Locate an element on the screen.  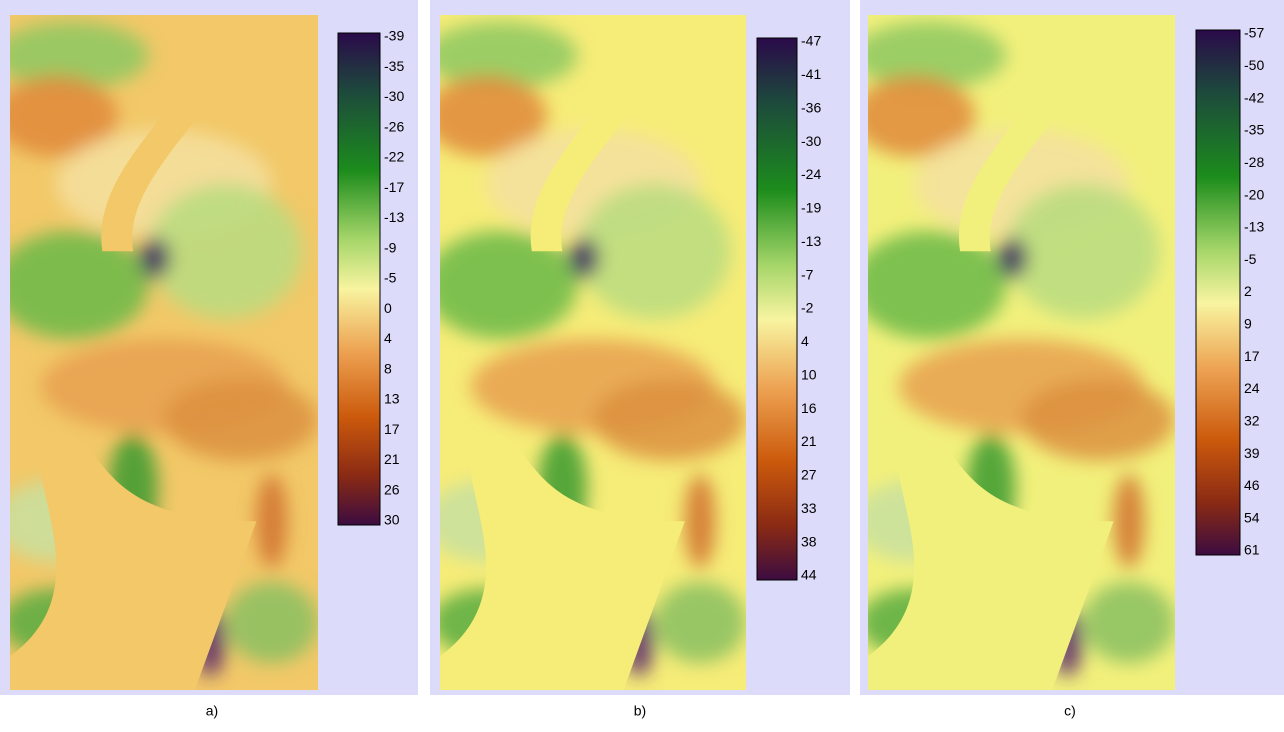
colorbar-tick-label: 32 is located at coordinates (1252, 420).